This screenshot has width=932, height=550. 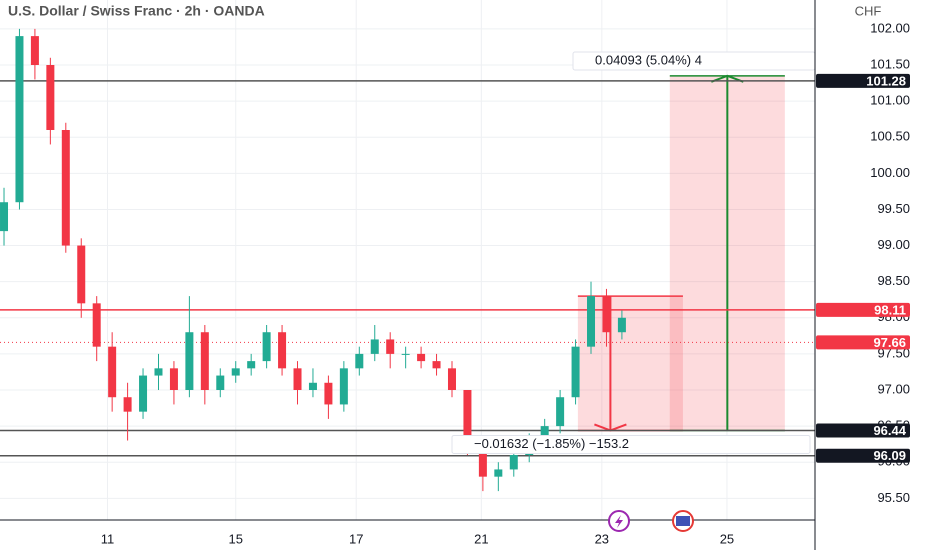 What do you see at coordinates (868, 10) in the screenshot?
I see `currency-label: CHF` at bounding box center [868, 10].